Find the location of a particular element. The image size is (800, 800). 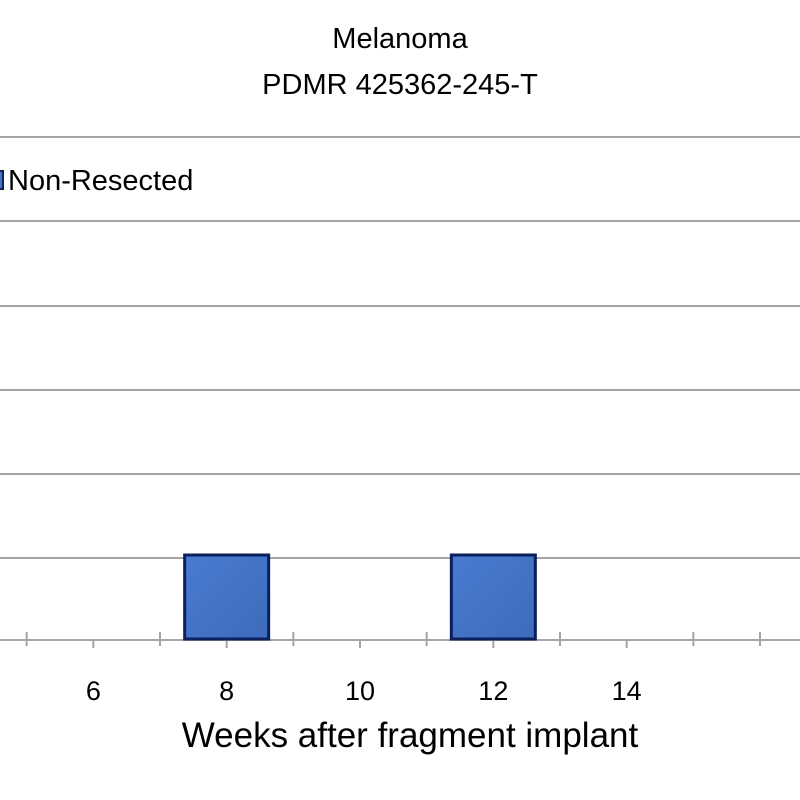

x-tick-label-14: 14 is located at coordinates (627, 691).